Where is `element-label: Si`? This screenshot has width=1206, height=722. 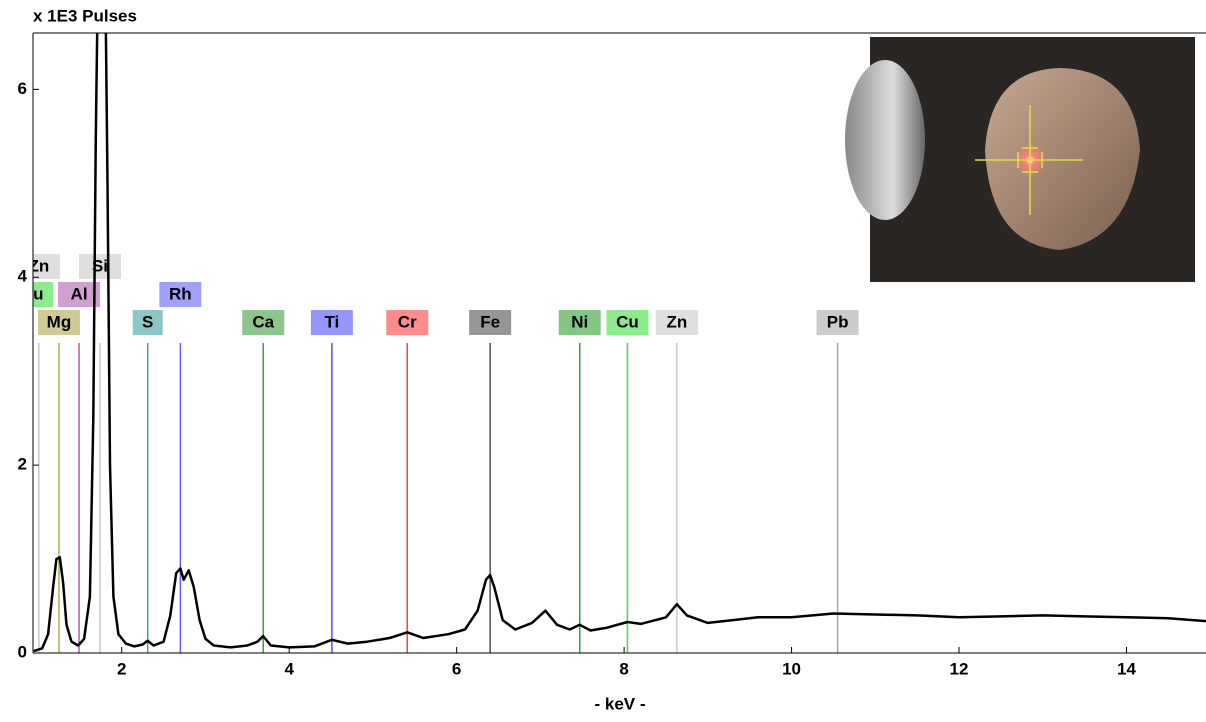
element-label: Si is located at coordinates (100, 265).